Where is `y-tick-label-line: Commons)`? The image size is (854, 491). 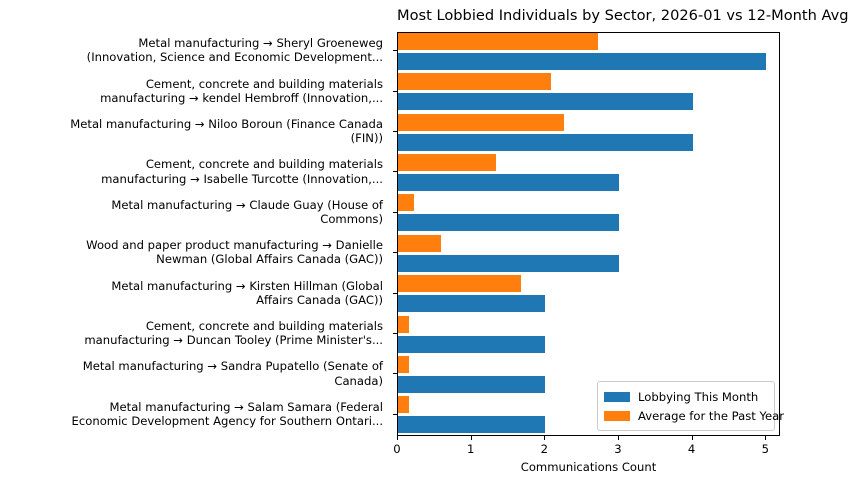
y-tick-label-line: Commons) is located at coordinates (351, 218).